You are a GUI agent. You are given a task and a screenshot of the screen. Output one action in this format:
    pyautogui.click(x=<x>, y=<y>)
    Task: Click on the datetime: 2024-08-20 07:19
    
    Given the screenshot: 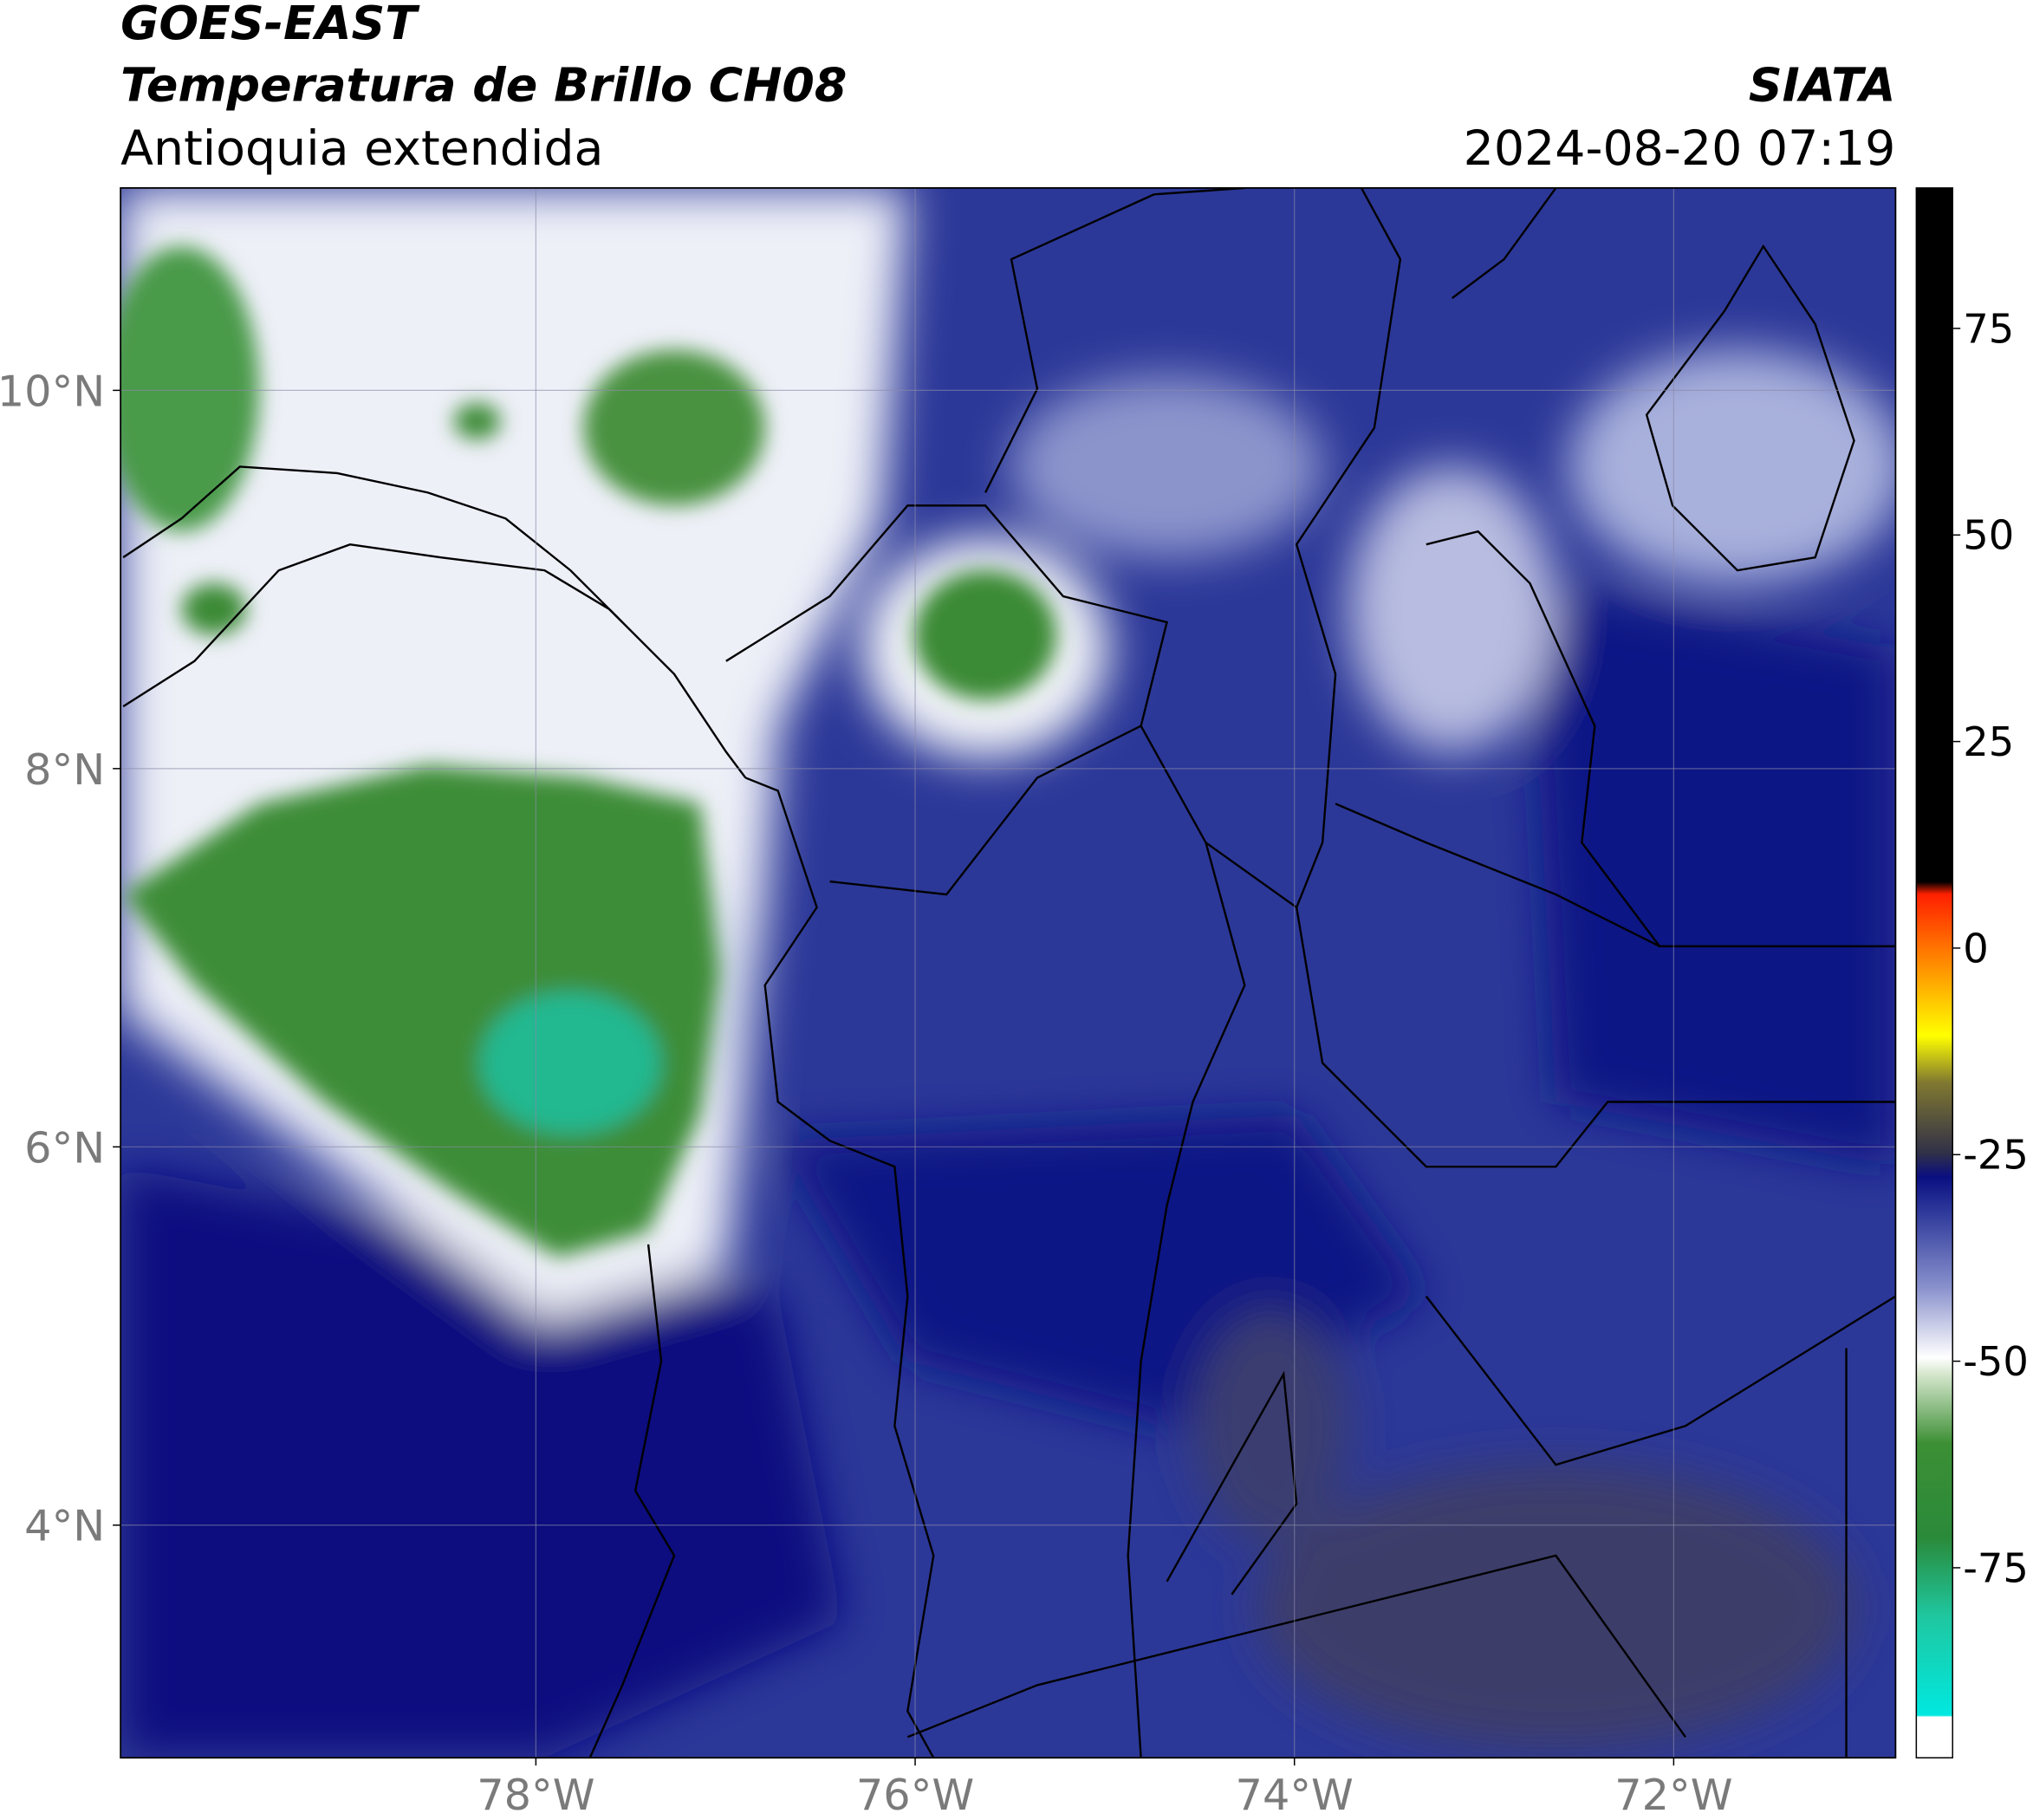 What is the action you would take?
    pyautogui.click(x=1680, y=149)
    